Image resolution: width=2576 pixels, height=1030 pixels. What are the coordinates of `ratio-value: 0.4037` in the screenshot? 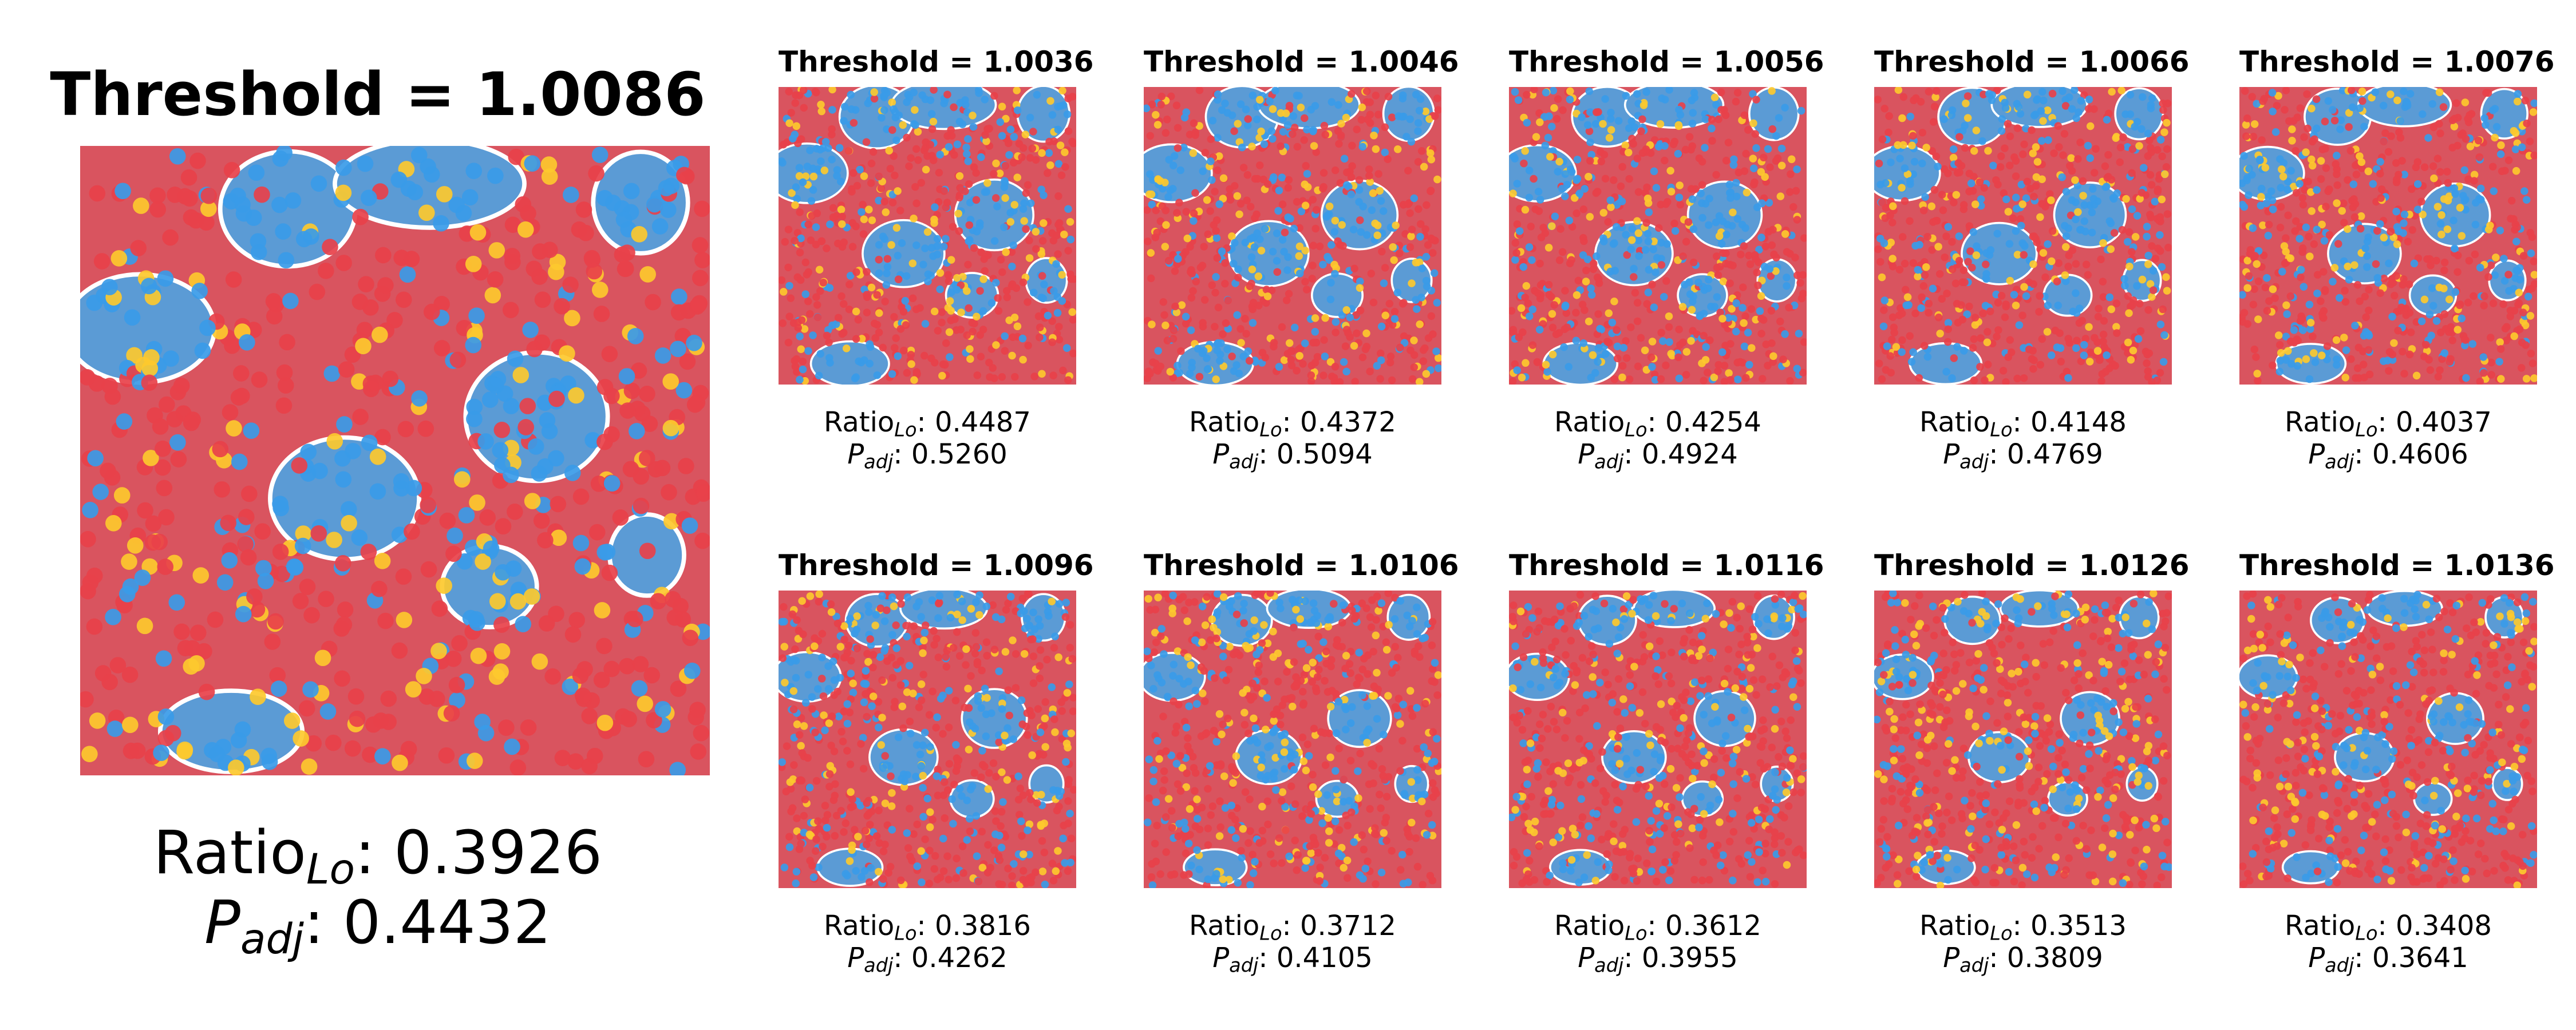 It's located at (2443, 422).